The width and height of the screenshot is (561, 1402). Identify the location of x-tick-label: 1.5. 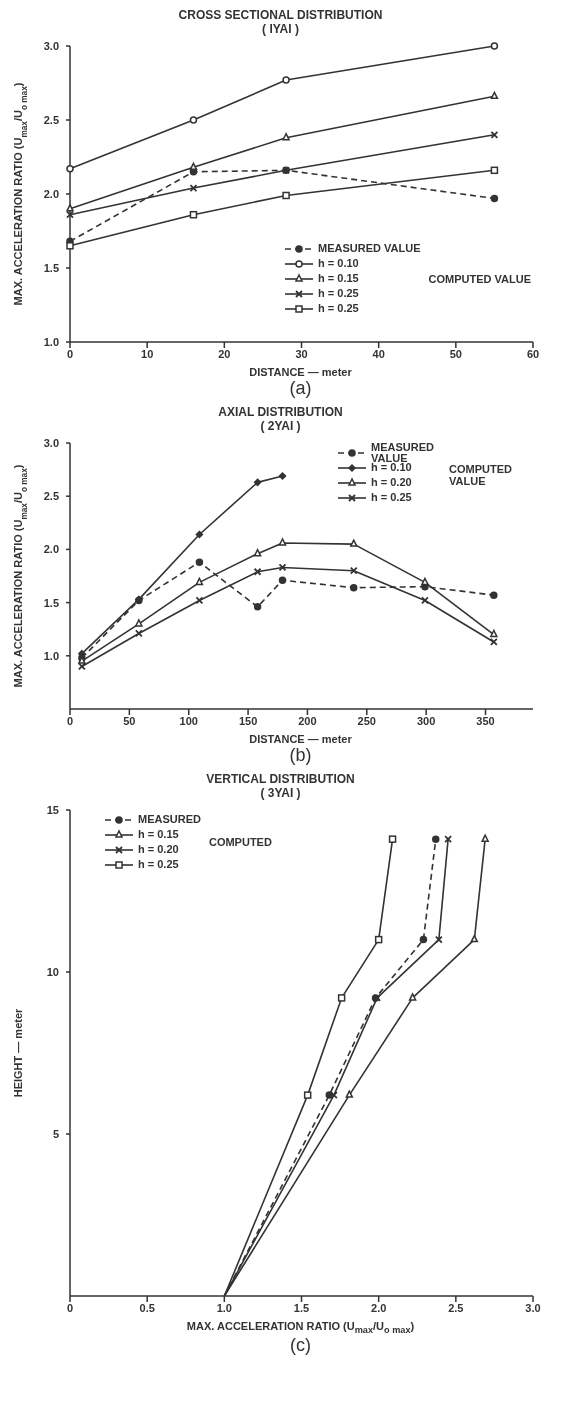
(301, 1307).